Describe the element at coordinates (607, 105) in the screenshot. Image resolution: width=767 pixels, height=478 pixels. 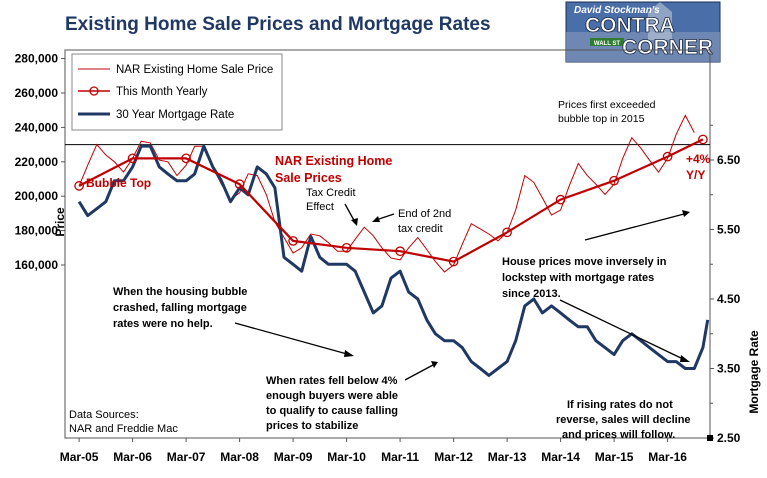
I see `annotation-prices-exceeded-1: Prices first exceeded` at that location.